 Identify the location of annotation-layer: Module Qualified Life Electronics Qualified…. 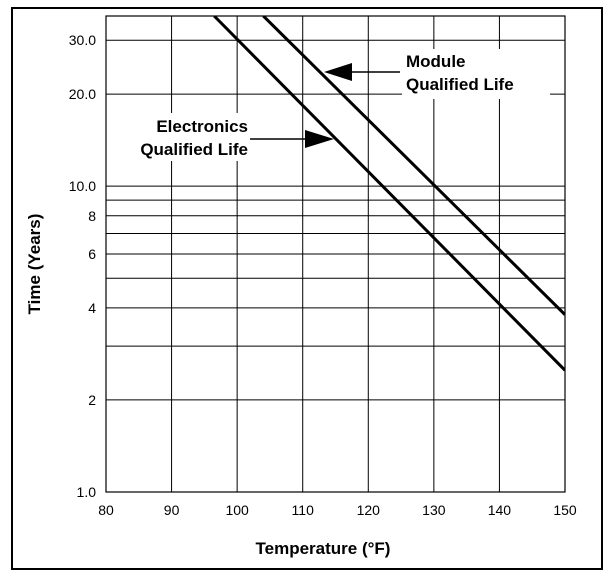
(331, 105).